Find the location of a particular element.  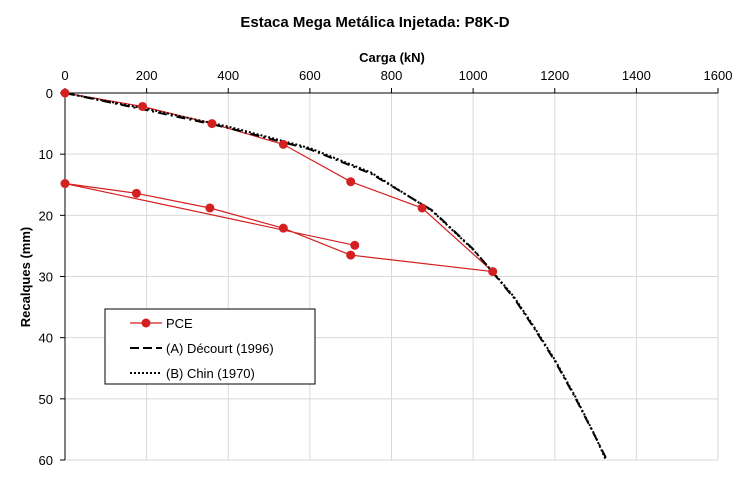

y-tick-label: 10 is located at coordinates (46, 154).